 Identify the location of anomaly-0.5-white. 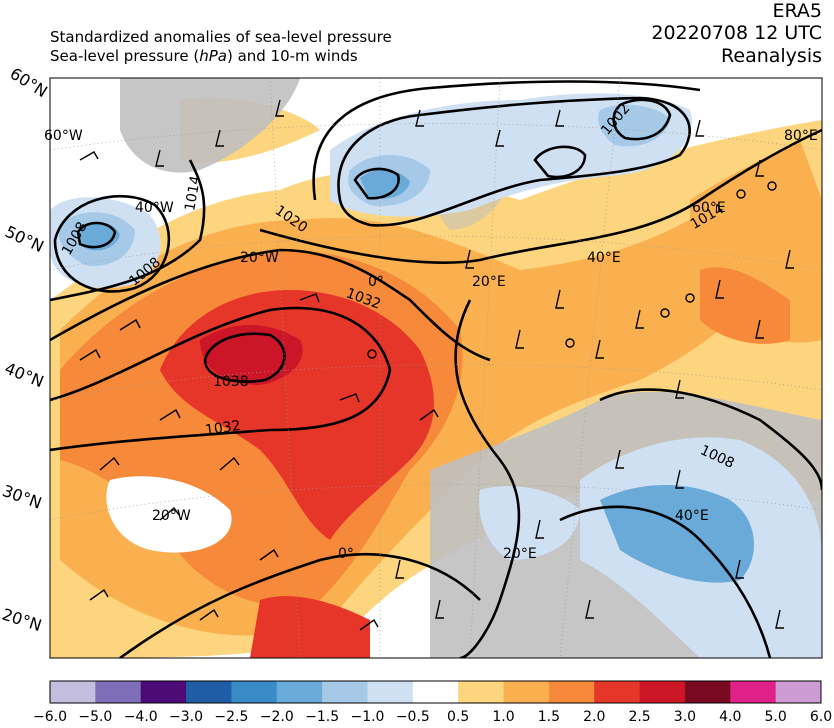
(169, 514).